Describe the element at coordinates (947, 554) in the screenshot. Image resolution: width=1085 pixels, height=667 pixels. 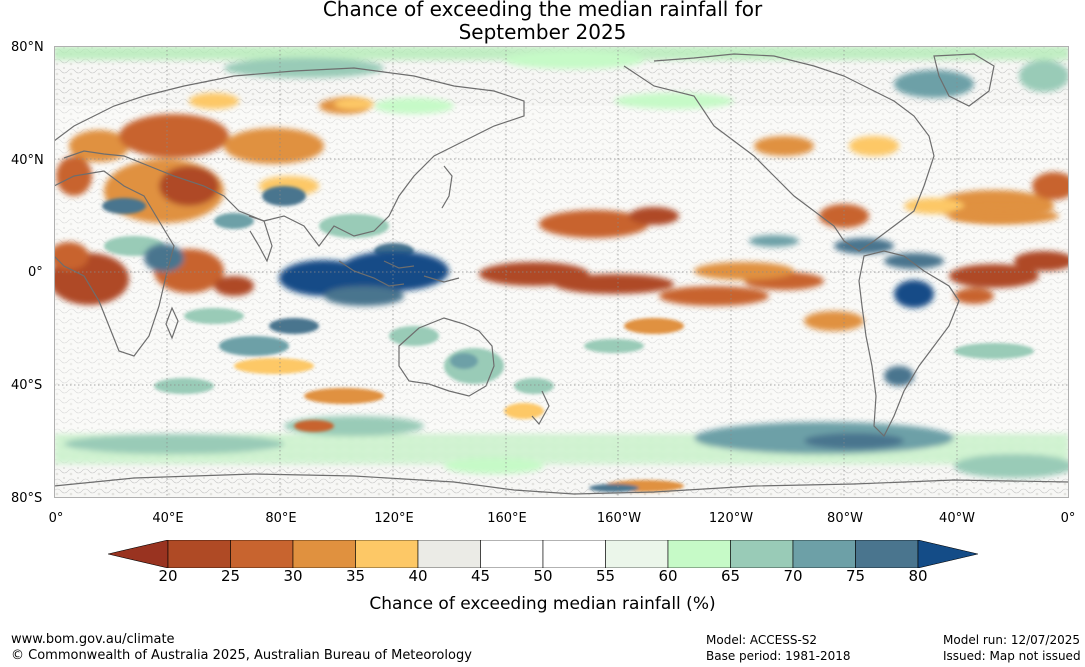
I see `colorbar-high-extend` at that location.